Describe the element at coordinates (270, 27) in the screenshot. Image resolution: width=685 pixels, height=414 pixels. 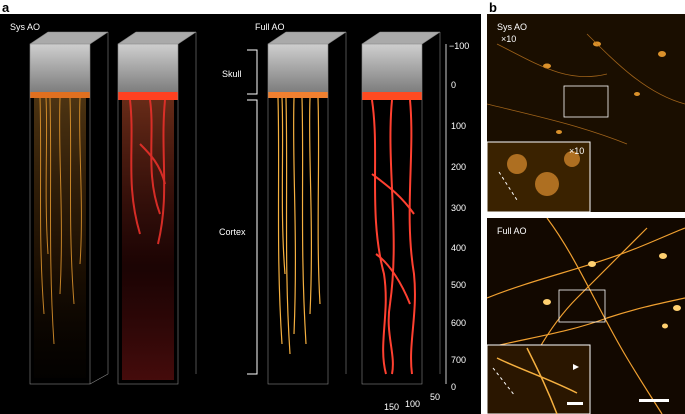
I see `full-ao-label: Full AO` at that location.